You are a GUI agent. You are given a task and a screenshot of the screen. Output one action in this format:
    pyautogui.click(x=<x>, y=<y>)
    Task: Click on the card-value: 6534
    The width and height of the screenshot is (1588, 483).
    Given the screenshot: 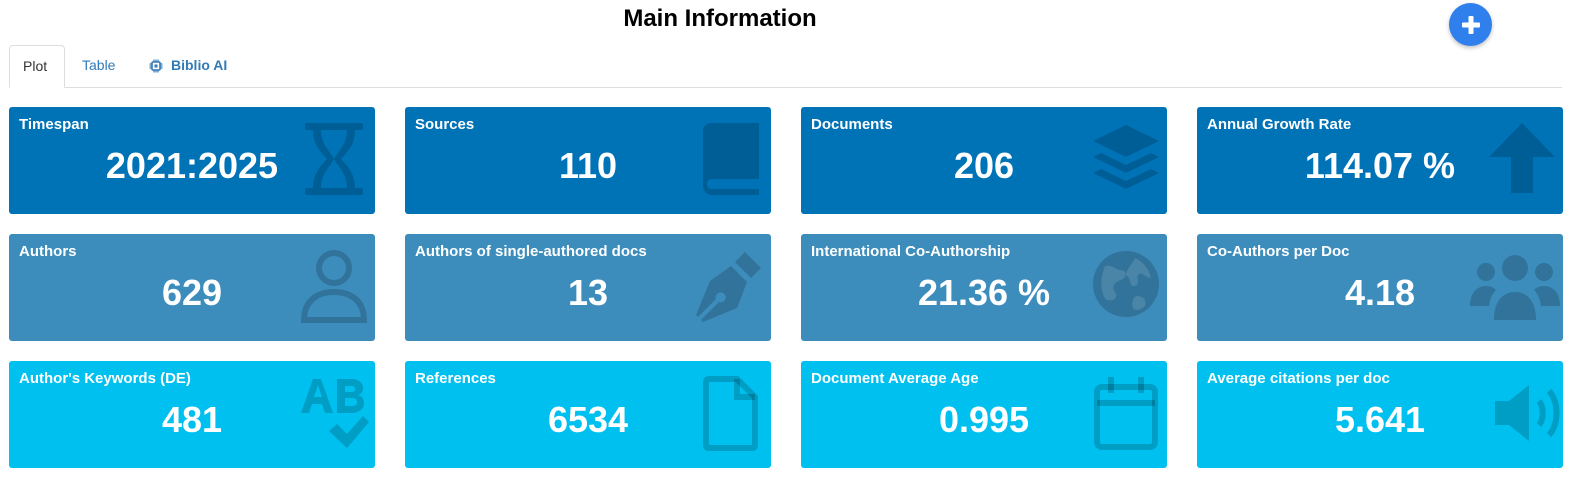 What is the action you would take?
    pyautogui.click(x=588, y=419)
    